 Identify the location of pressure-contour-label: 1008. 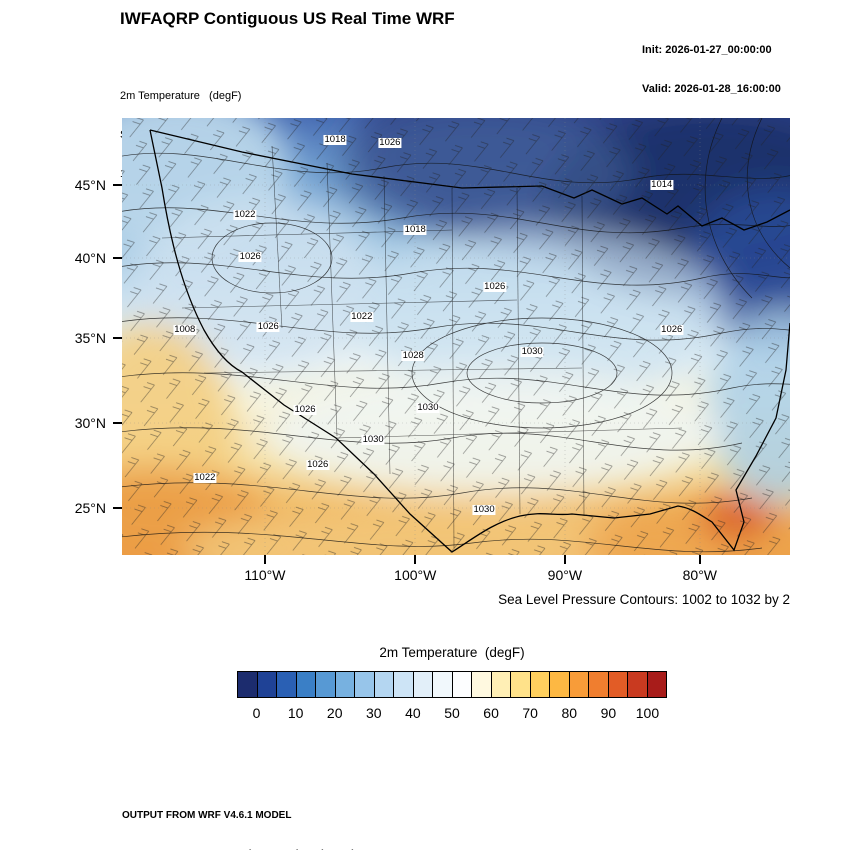
(185, 329).